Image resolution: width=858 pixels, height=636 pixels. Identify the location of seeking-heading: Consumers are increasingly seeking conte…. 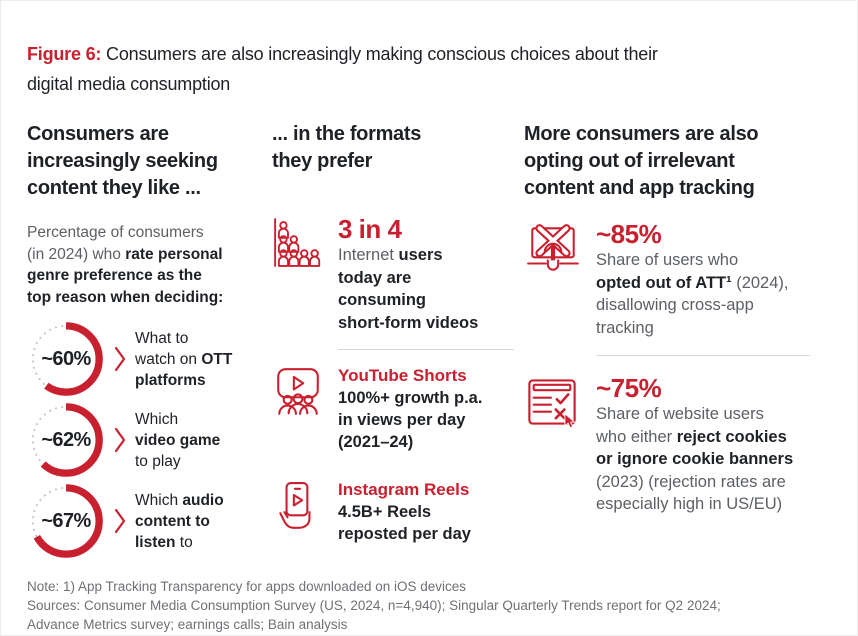
(122, 161).